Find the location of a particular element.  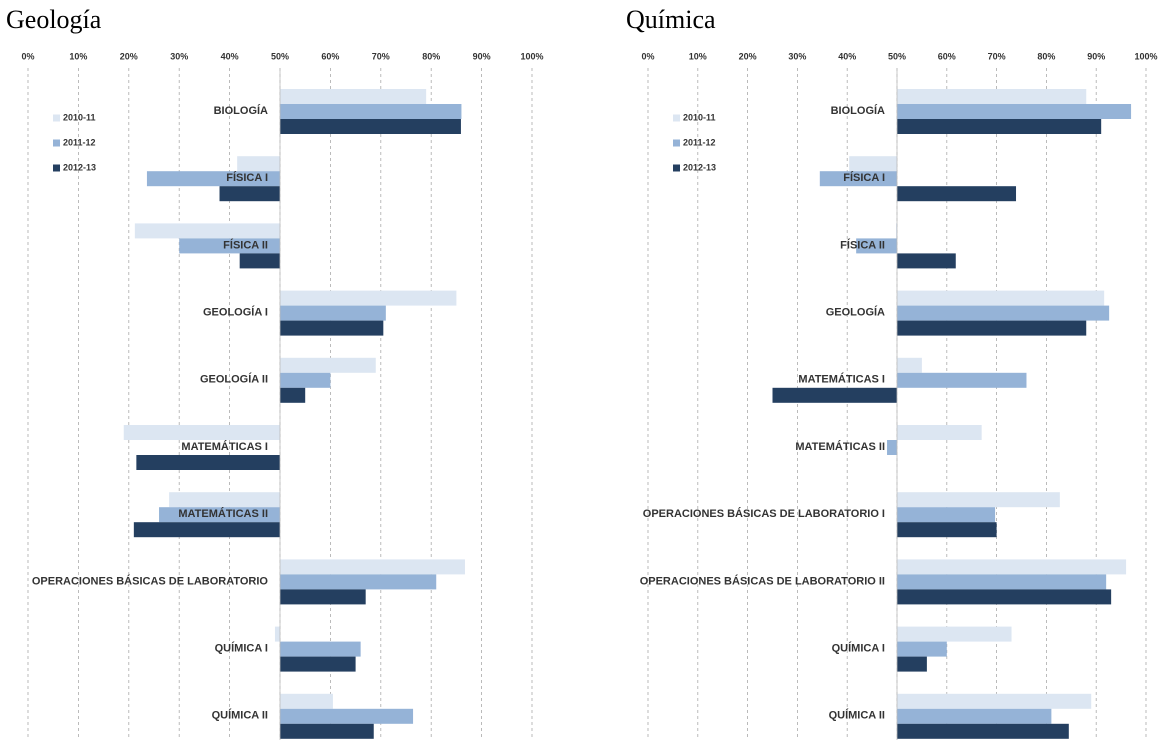

category-label: OPERACIONES BÁSICAS DE LABORATORIO I is located at coordinates (764, 513).